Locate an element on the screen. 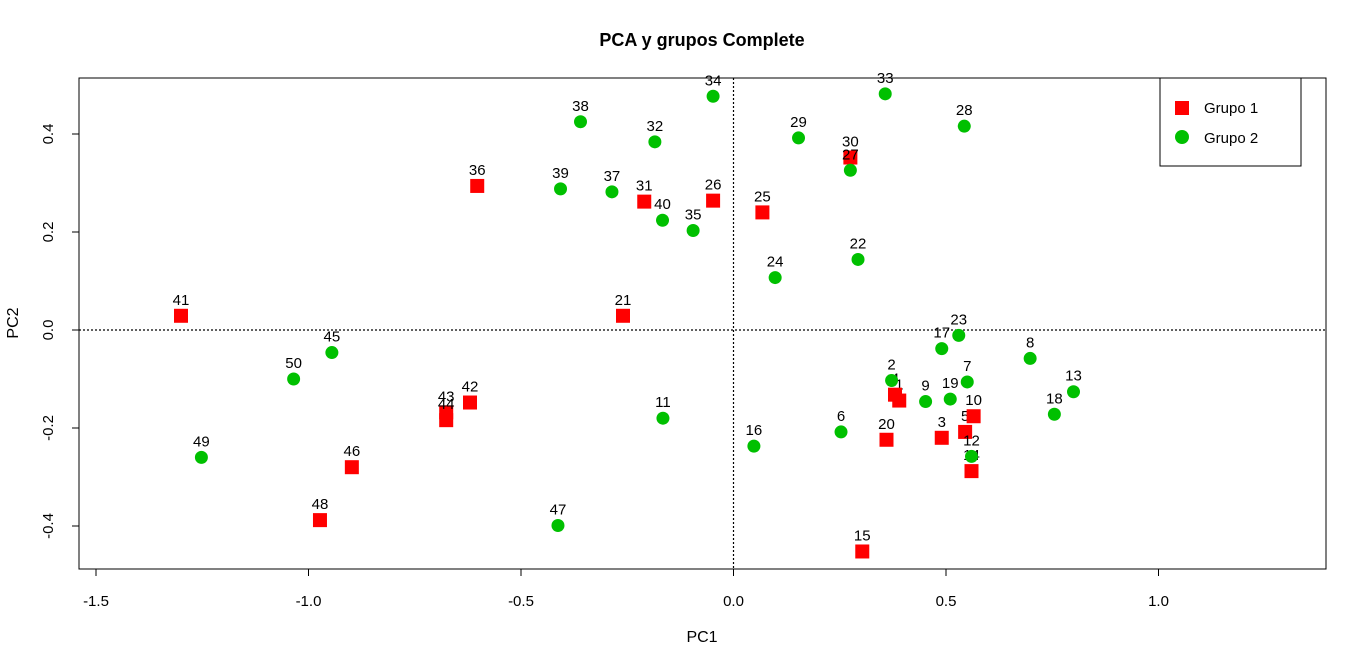 The width and height of the screenshot is (1366, 668). point-label: 33 is located at coordinates (885, 78).